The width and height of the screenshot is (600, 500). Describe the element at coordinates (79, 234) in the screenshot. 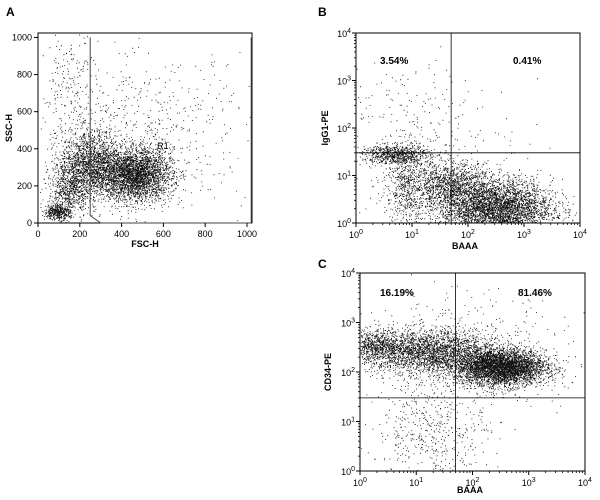

I see `x-tick-label: 200` at that location.